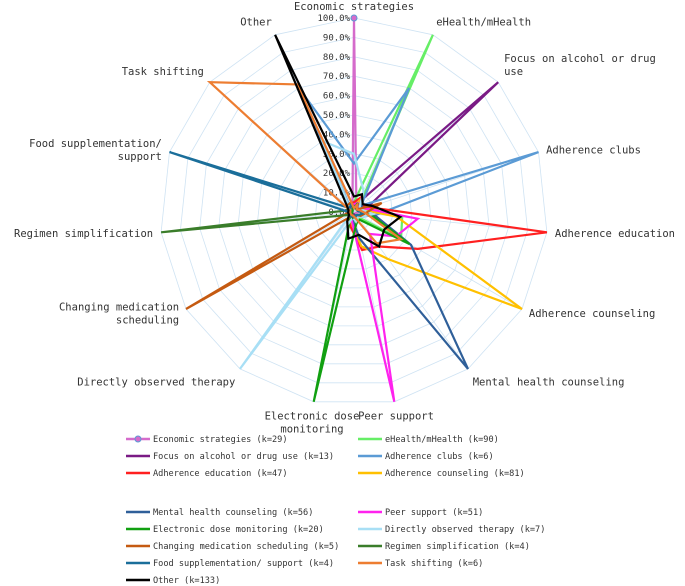 This screenshot has height=586, width=685. Describe the element at coordinates (163, 72) in the screenshot. I see `axis-label: Task shifting` at that location.